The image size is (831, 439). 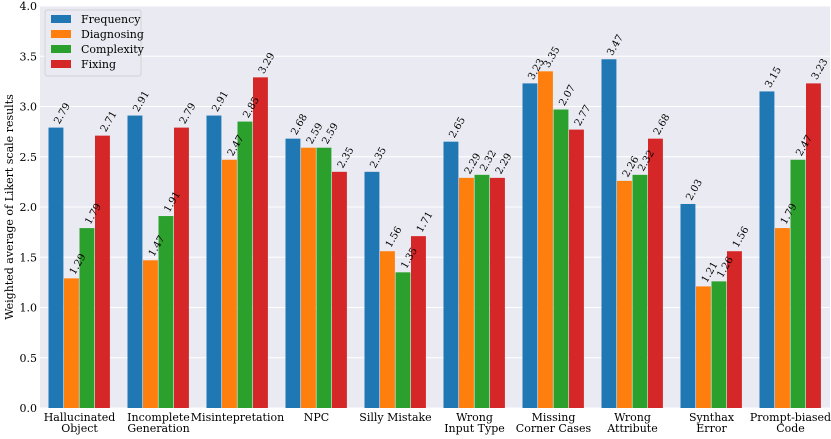 What do you see at coordinates (112, 34) in the screenshot?
I see `legend-entry: Diagnosing` at bounding box center [112, 34].